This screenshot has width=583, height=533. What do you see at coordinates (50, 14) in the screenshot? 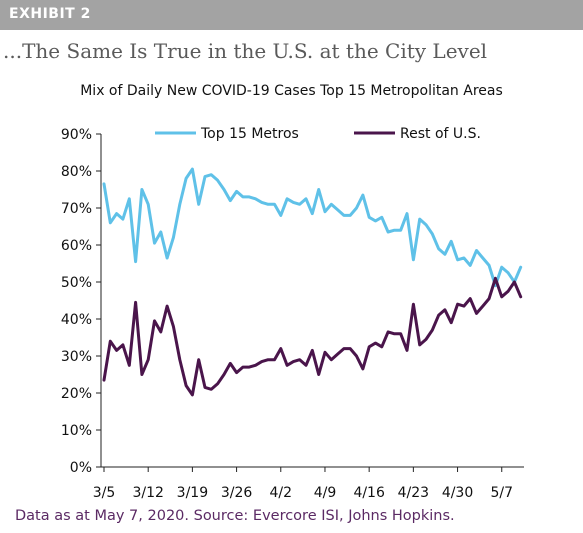
I see `exhibit-label: EXHIBIT 2` at bounding box center [50, 14].